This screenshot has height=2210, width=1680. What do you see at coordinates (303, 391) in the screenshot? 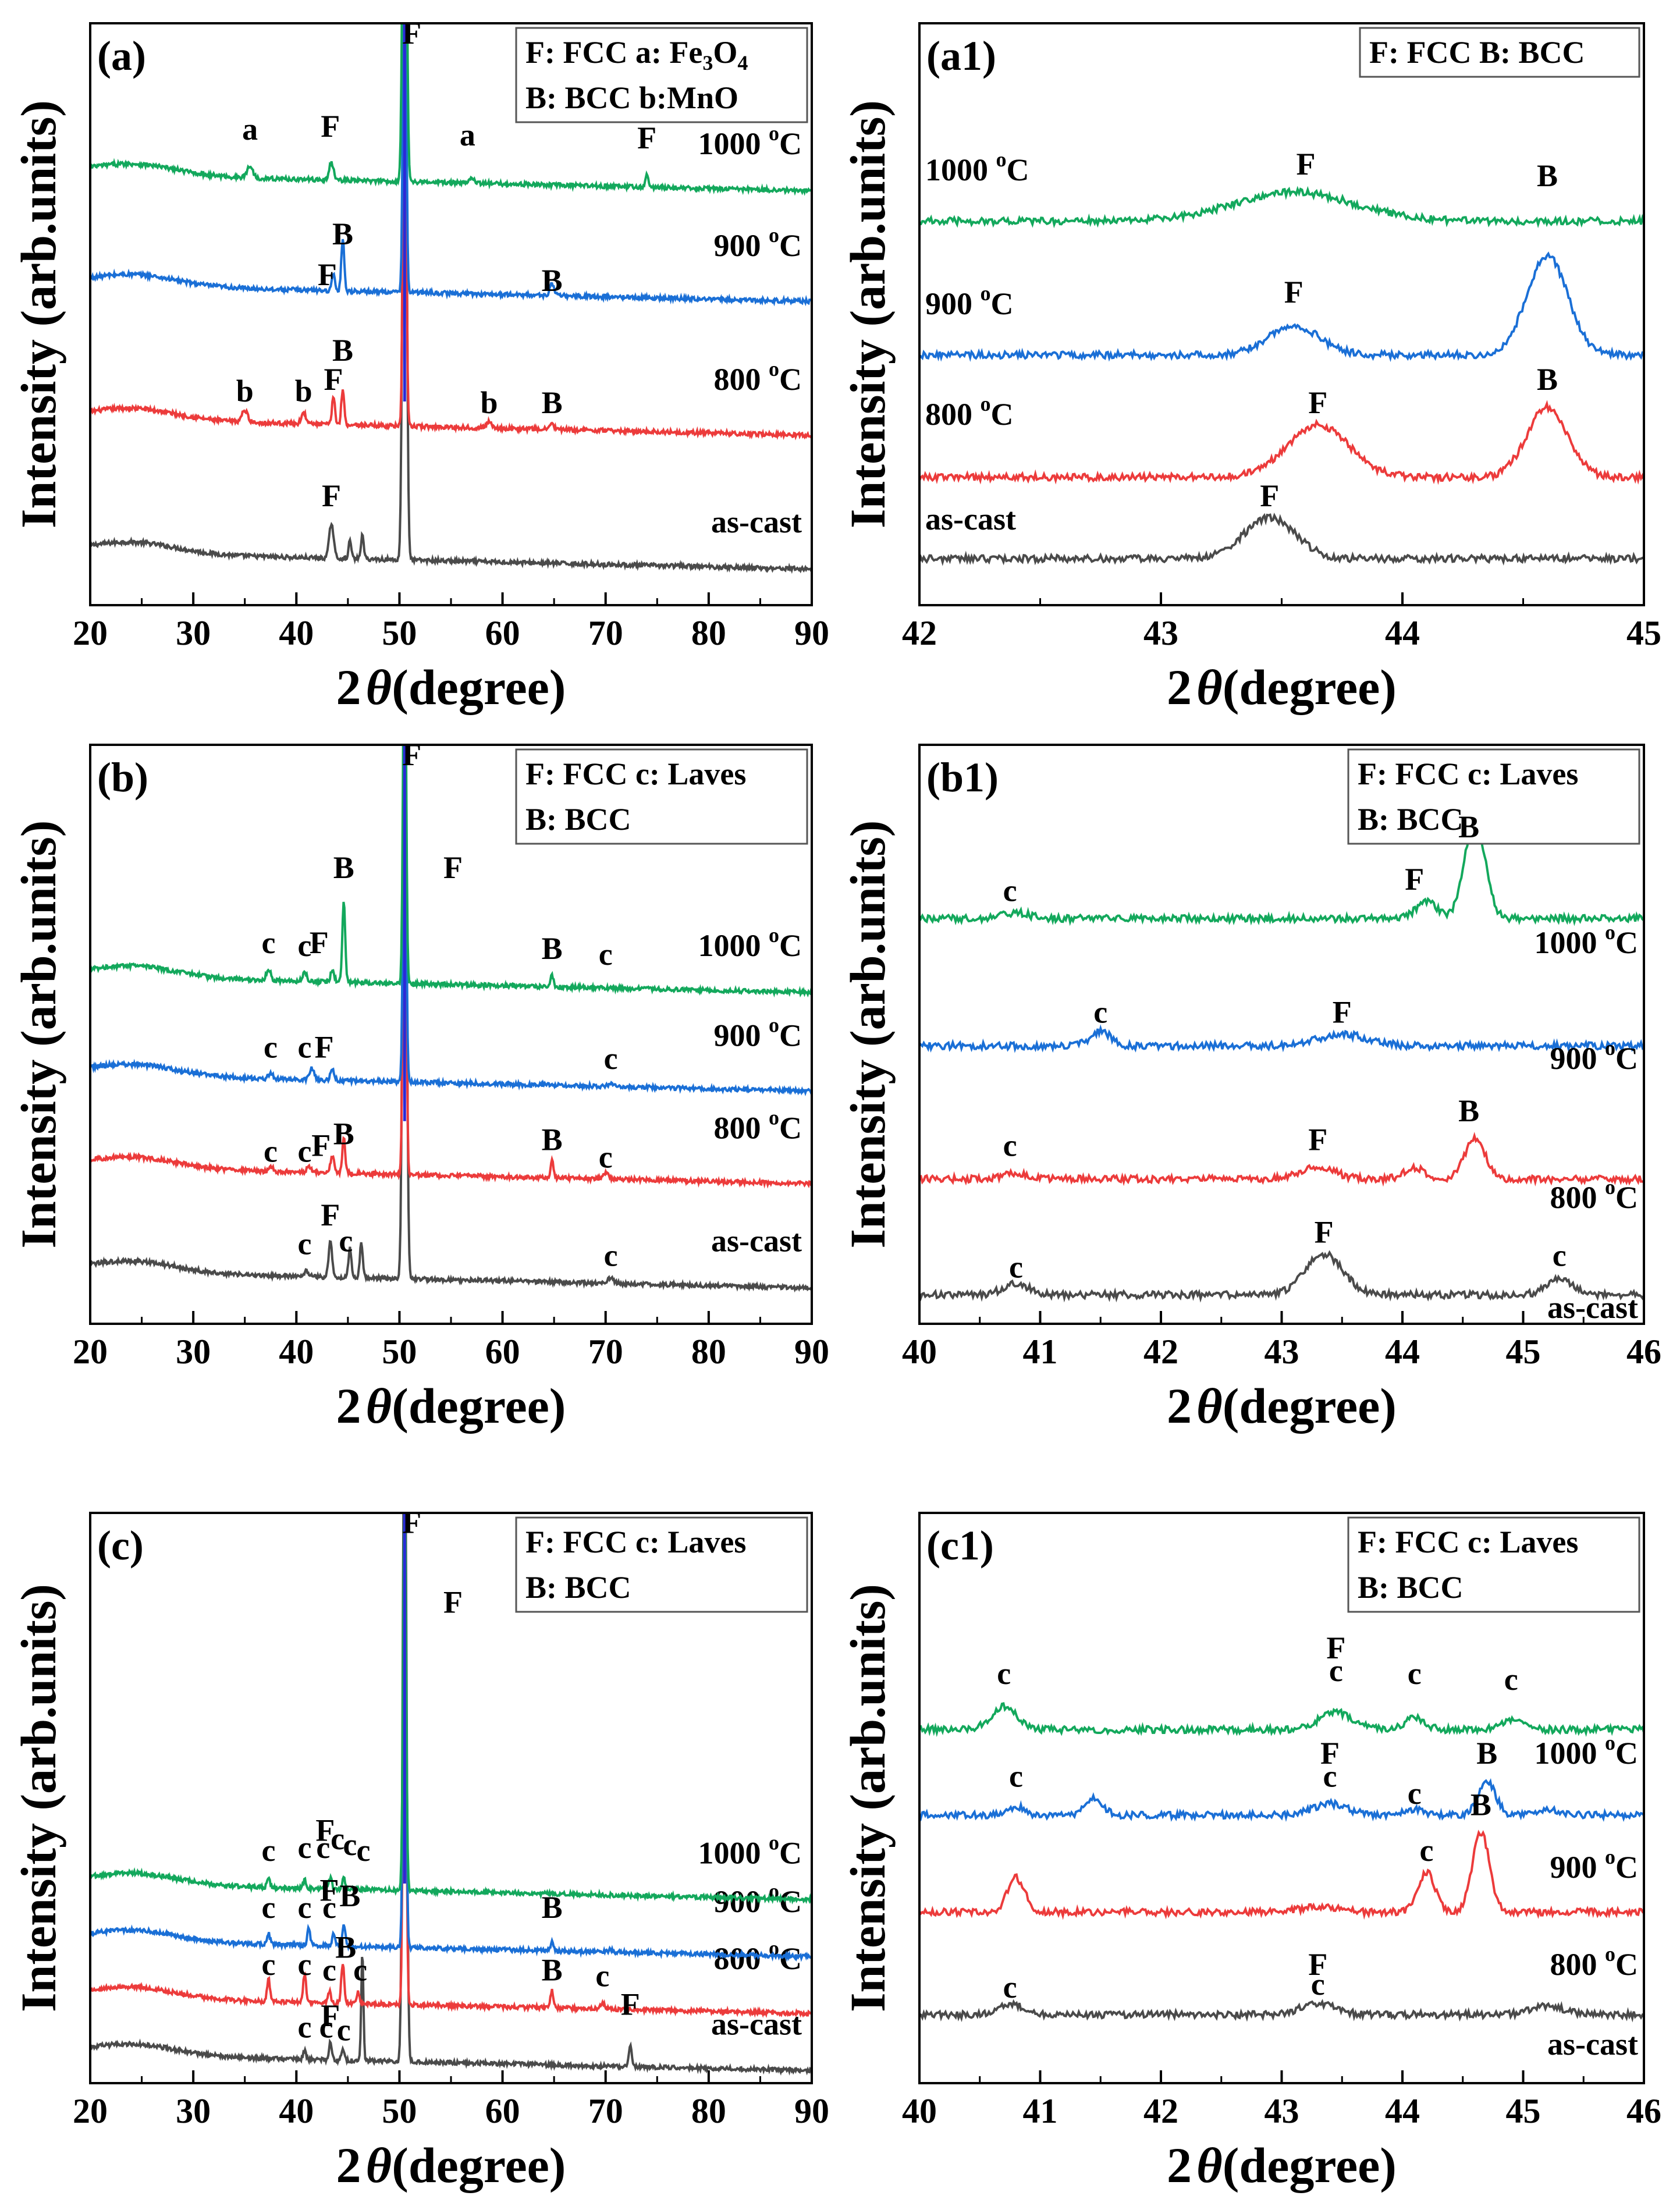
I see `peak-label: b` at bounding box center [303, 391].